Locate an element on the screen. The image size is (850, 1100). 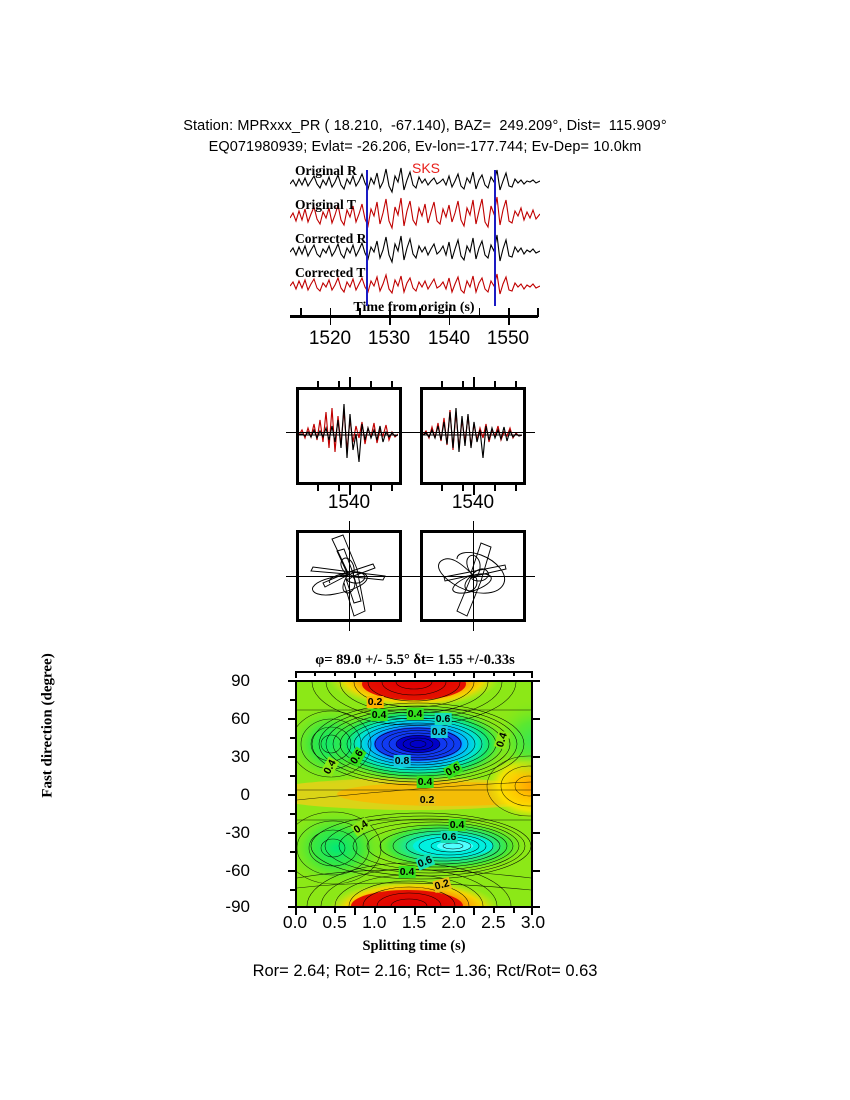
time-axis-title: Time from origin (s) is located at coordinates (414, 307).